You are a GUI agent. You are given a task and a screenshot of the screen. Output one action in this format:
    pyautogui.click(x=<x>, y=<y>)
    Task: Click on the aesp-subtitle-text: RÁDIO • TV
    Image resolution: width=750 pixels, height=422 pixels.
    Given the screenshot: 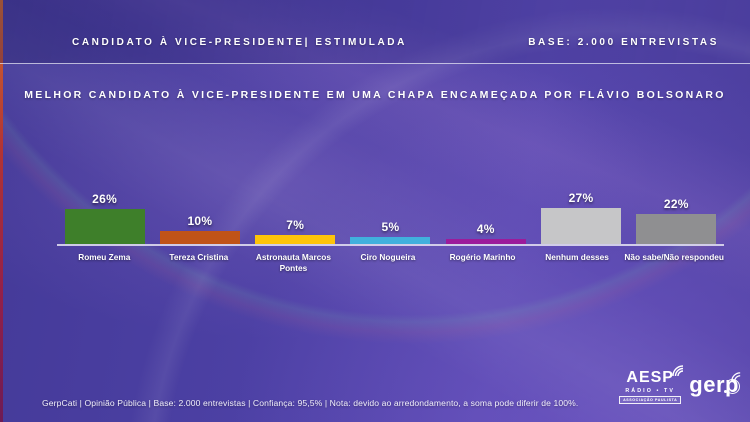 What is the action you would take?
    pyautogui.click(x=650, y=391)
    